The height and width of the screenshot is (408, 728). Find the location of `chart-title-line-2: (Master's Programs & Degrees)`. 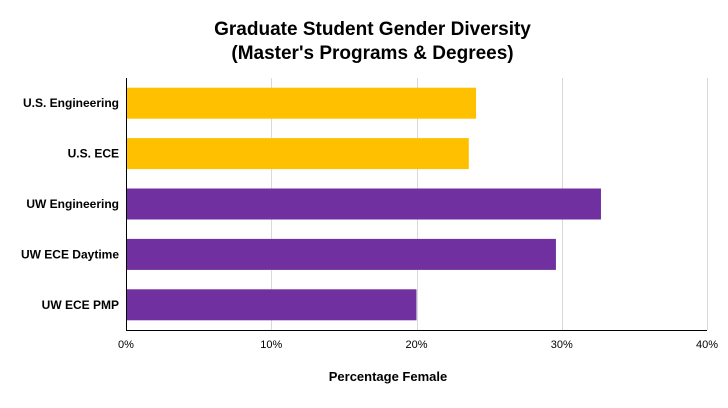

chart-title-line-2: (Master's Programs & Degrees) is located at coordinates (372, 53).